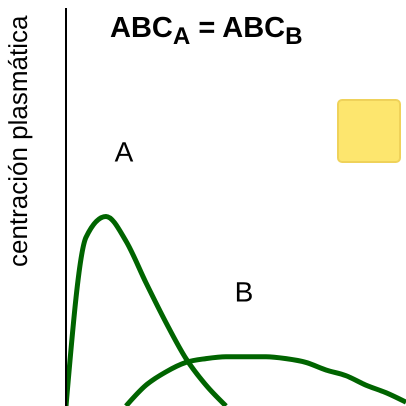  I want to click on y-axis-title: centración plasmática, so click(18, 141).